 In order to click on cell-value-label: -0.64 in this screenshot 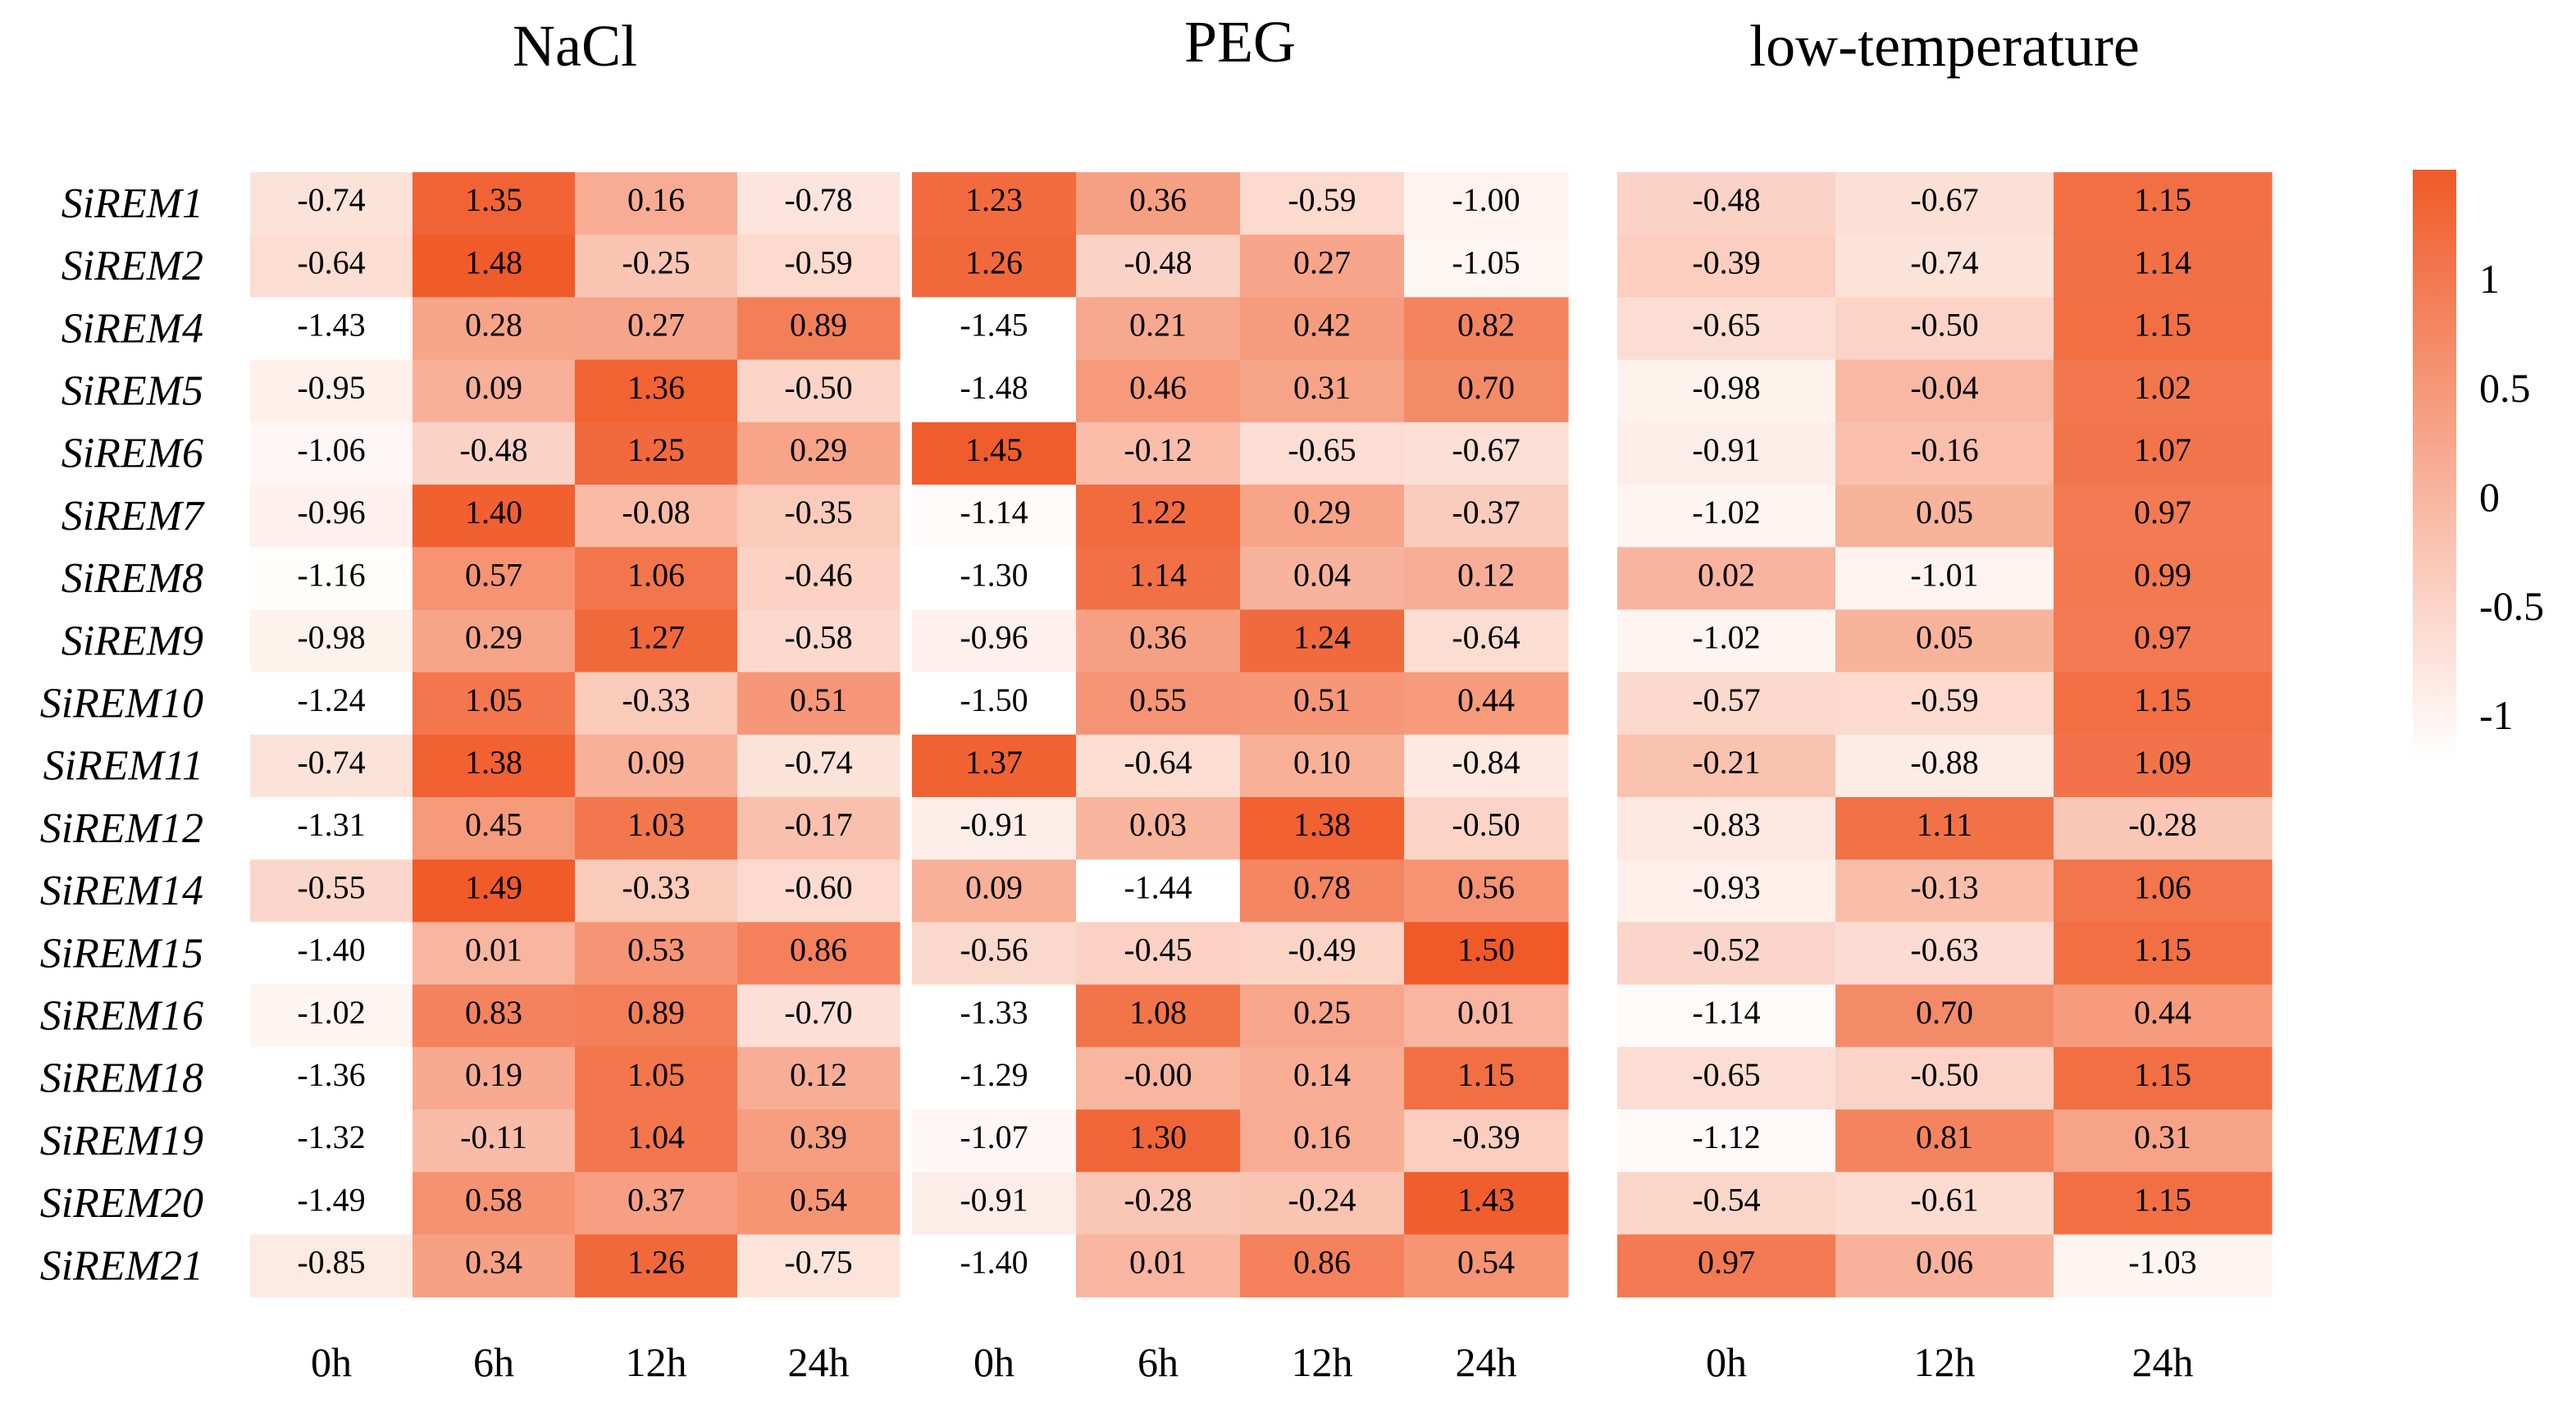, I will do `click(1158, 762)`.